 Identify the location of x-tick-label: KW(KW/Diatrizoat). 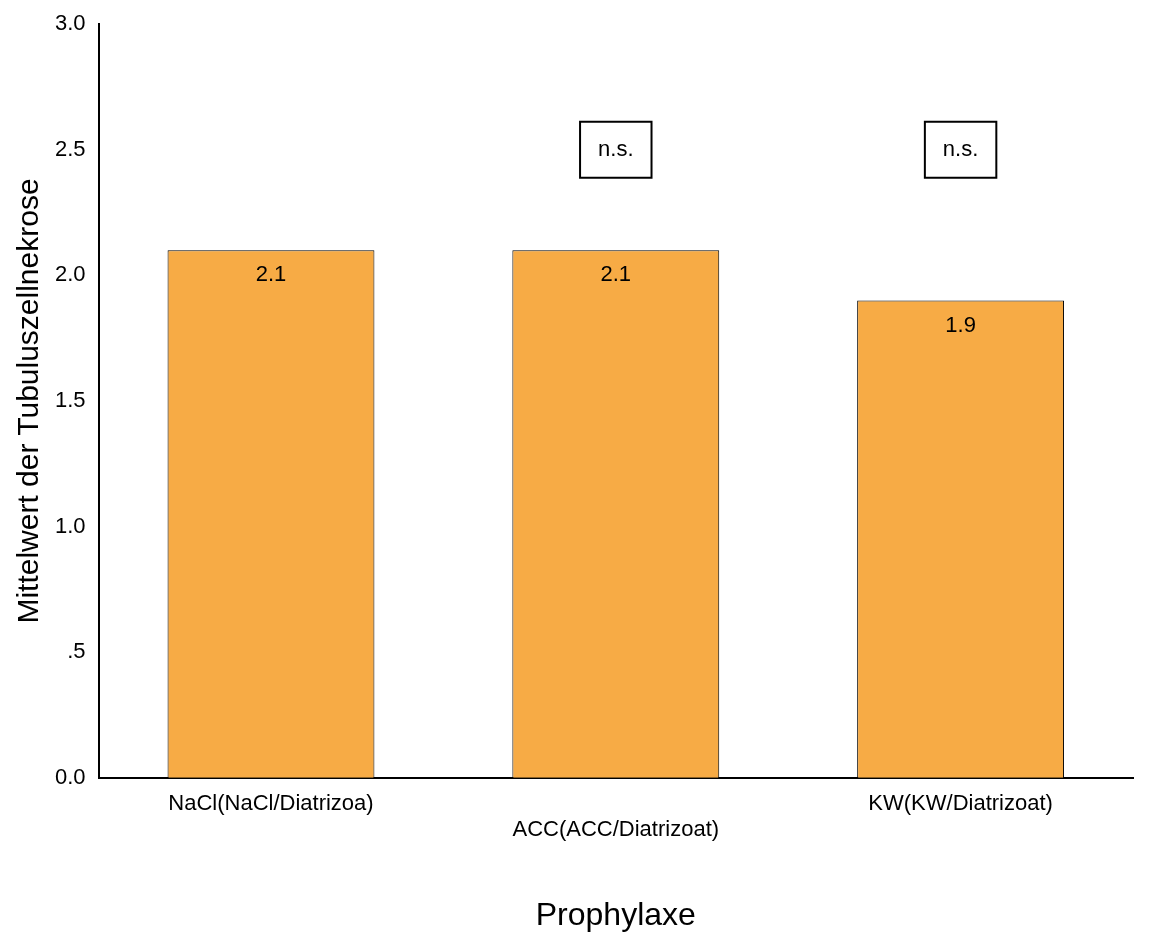
(960, 803).